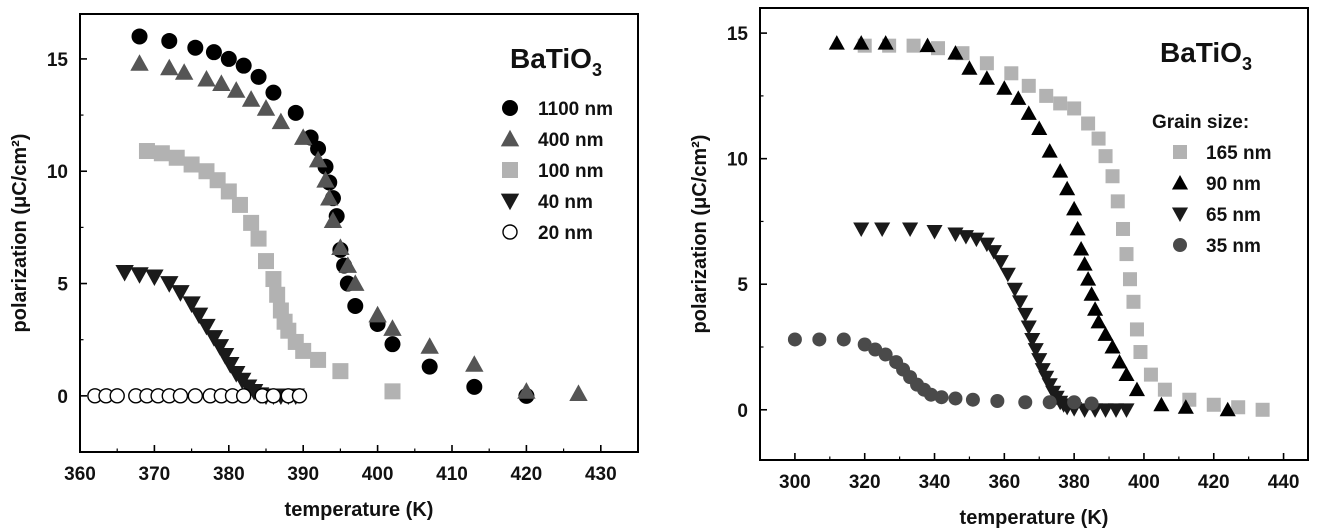  I want to click on series-35-nm, so click(943, 371).